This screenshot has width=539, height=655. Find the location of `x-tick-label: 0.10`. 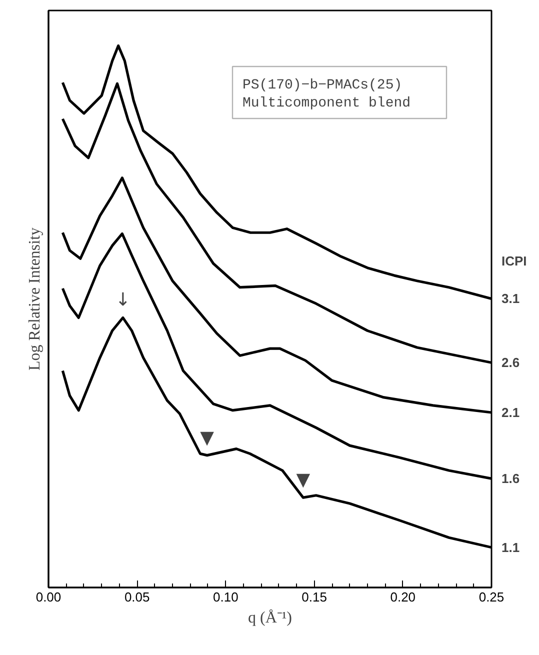

x-tick-label: 0.10 is located at coordinates (225, 597).